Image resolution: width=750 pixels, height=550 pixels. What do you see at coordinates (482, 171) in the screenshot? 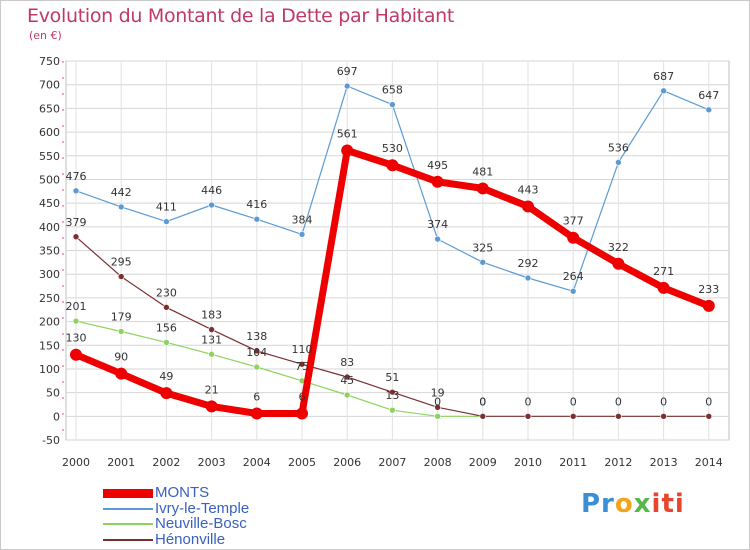
I see `data-label: 481` at bounding box center [482, 171].